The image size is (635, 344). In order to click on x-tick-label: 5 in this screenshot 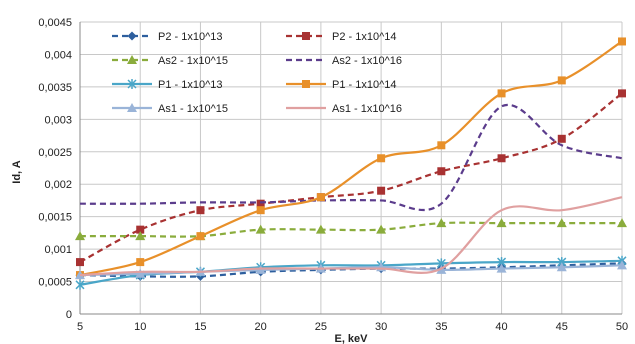, I will do `click(80, 327)`.